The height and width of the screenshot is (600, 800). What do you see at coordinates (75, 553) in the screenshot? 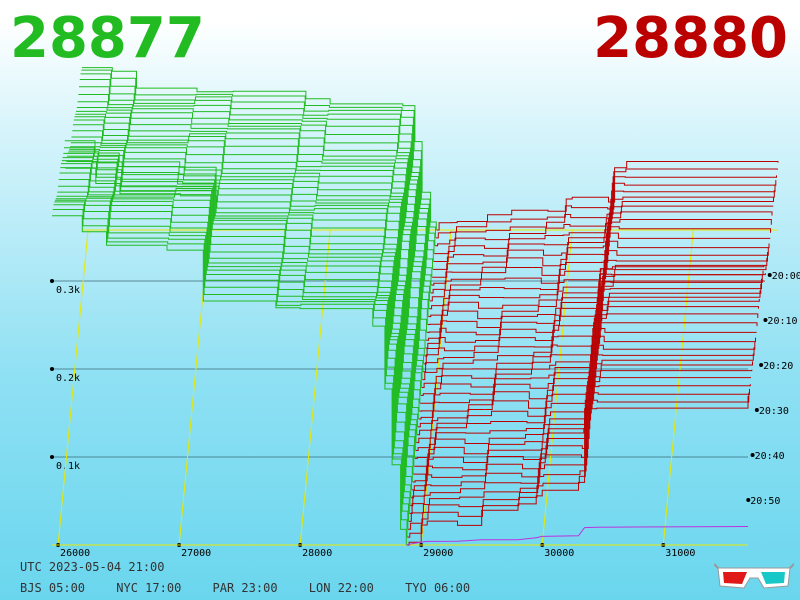
I see `x-tick-label: 26000` at bounding box center [75, 553].